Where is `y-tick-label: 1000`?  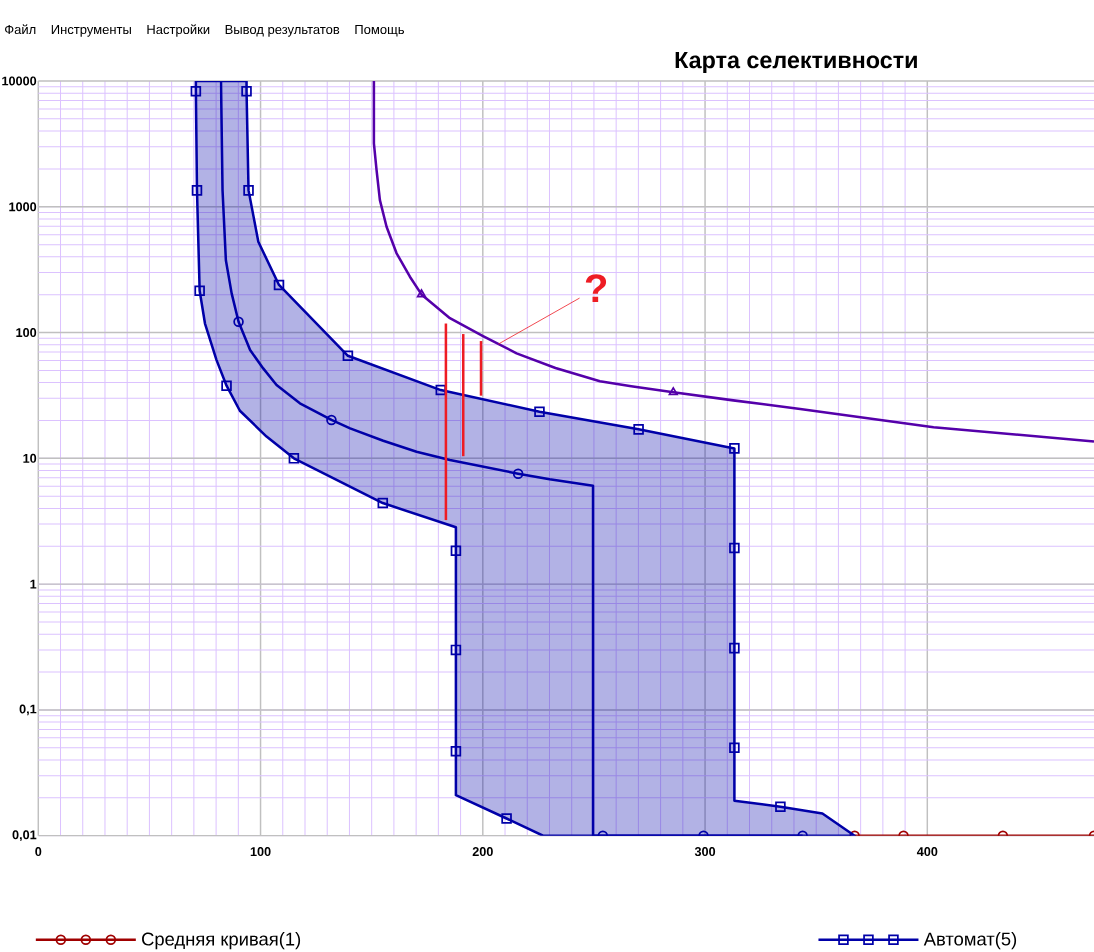
y-tick-label: 1000 is located at coordinates (23, 207).